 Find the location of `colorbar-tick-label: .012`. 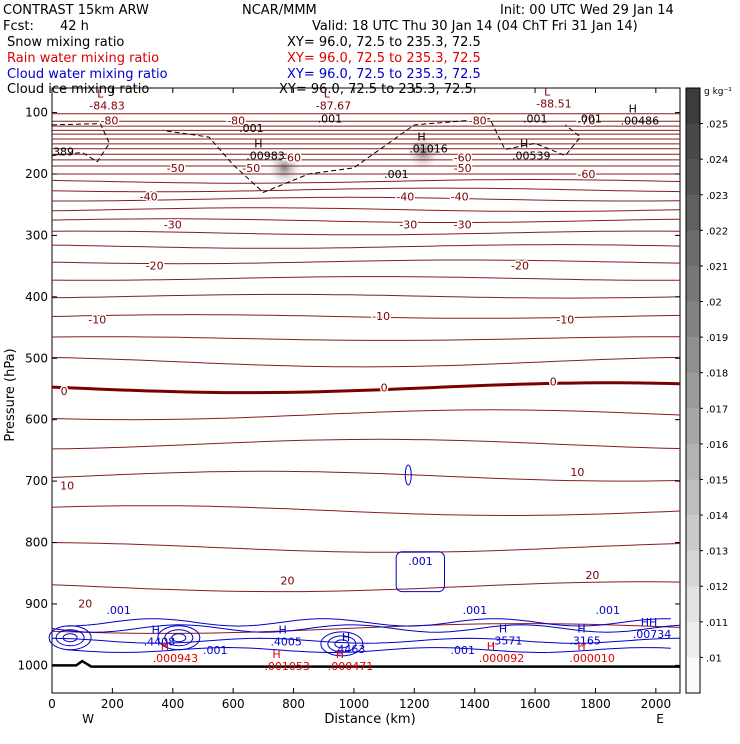

colorbar-tick-label: .012 is located at coordinates (717, 587).